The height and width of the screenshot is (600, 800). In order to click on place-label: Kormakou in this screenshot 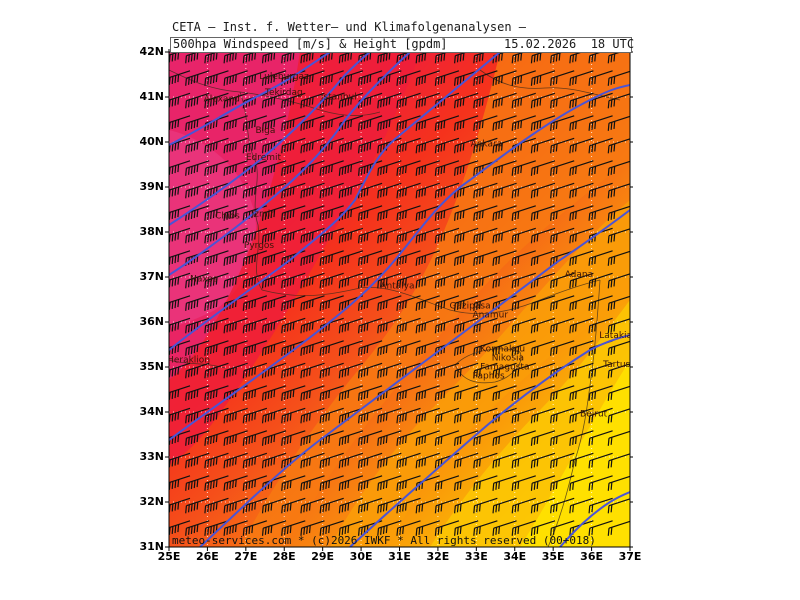, I will do `click(502, 349)`.